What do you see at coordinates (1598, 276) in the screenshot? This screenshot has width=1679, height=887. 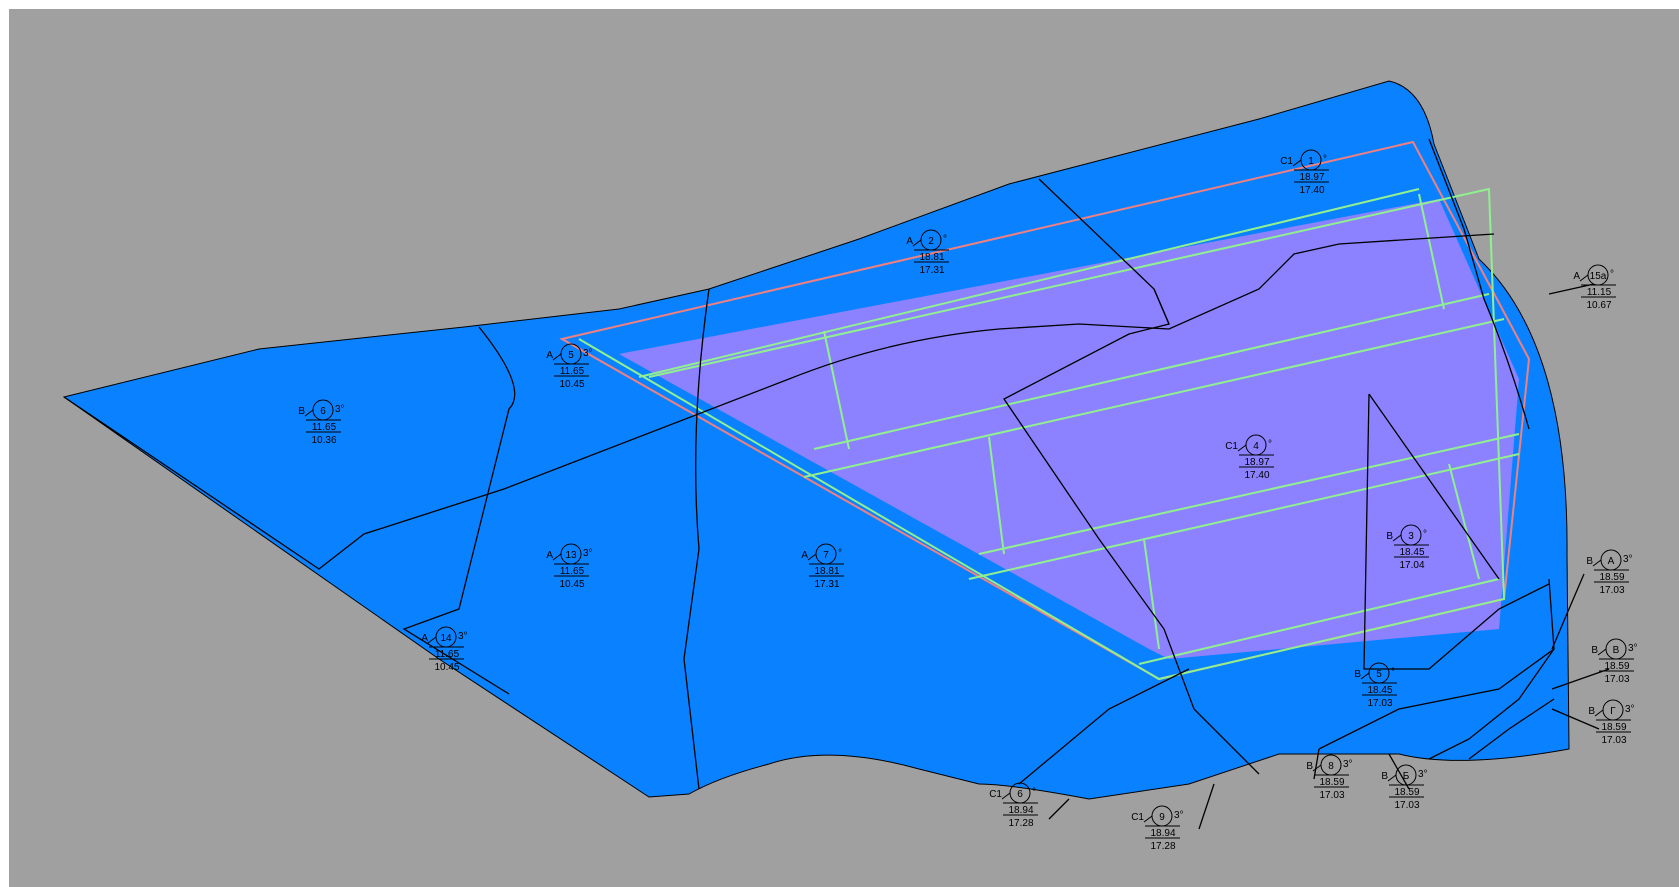 I see `label-number: 15а` at bounding box center [1598, 276].